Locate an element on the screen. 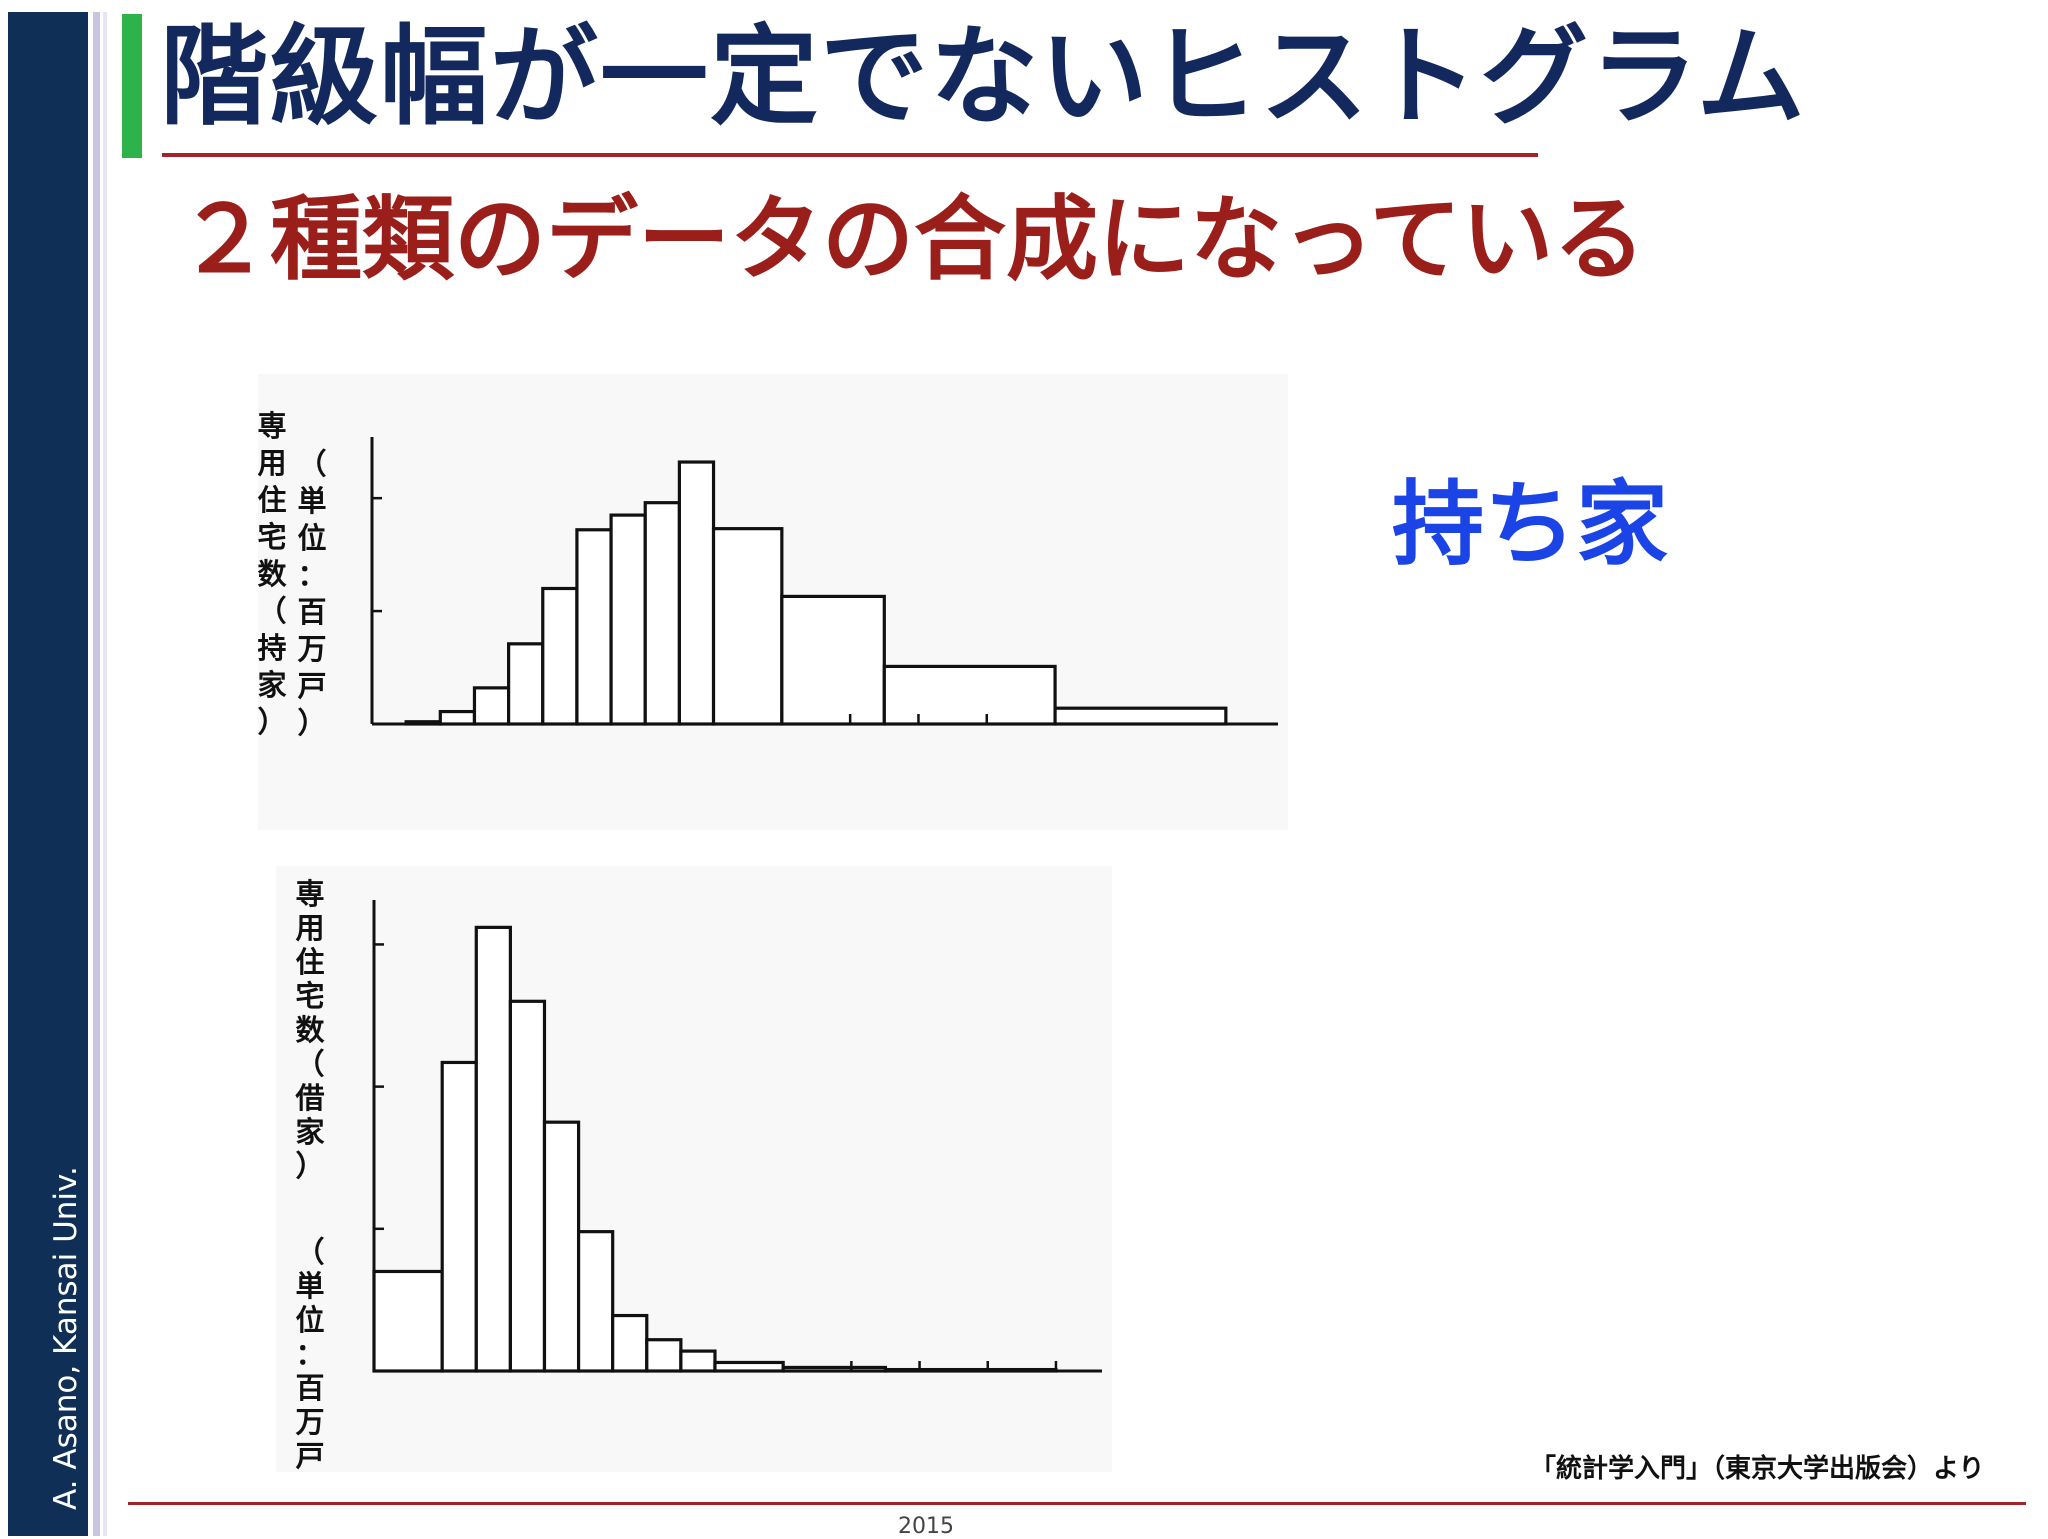 The image size is (2048, 1539). slide-subtitle: ２種類のデータの合成になっている is located at coordinates (912, 239).